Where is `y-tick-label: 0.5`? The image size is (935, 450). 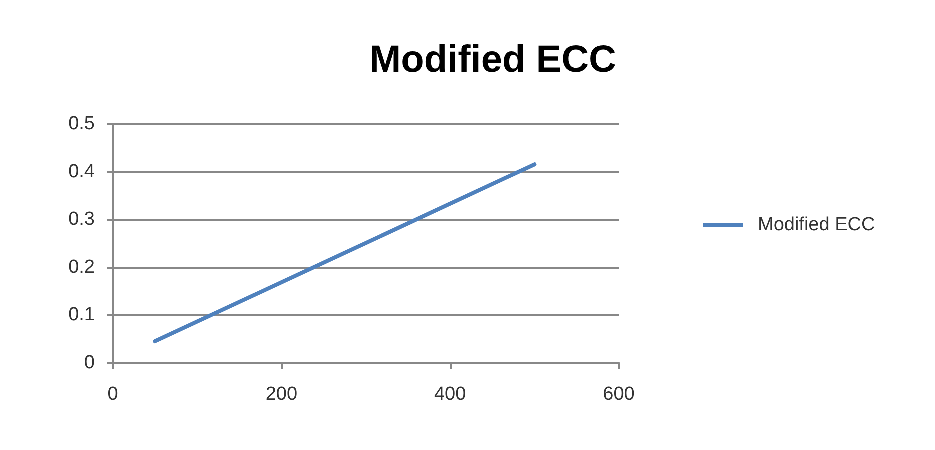 y-tick-label: 0.5 is located at coordinates (81, 124).